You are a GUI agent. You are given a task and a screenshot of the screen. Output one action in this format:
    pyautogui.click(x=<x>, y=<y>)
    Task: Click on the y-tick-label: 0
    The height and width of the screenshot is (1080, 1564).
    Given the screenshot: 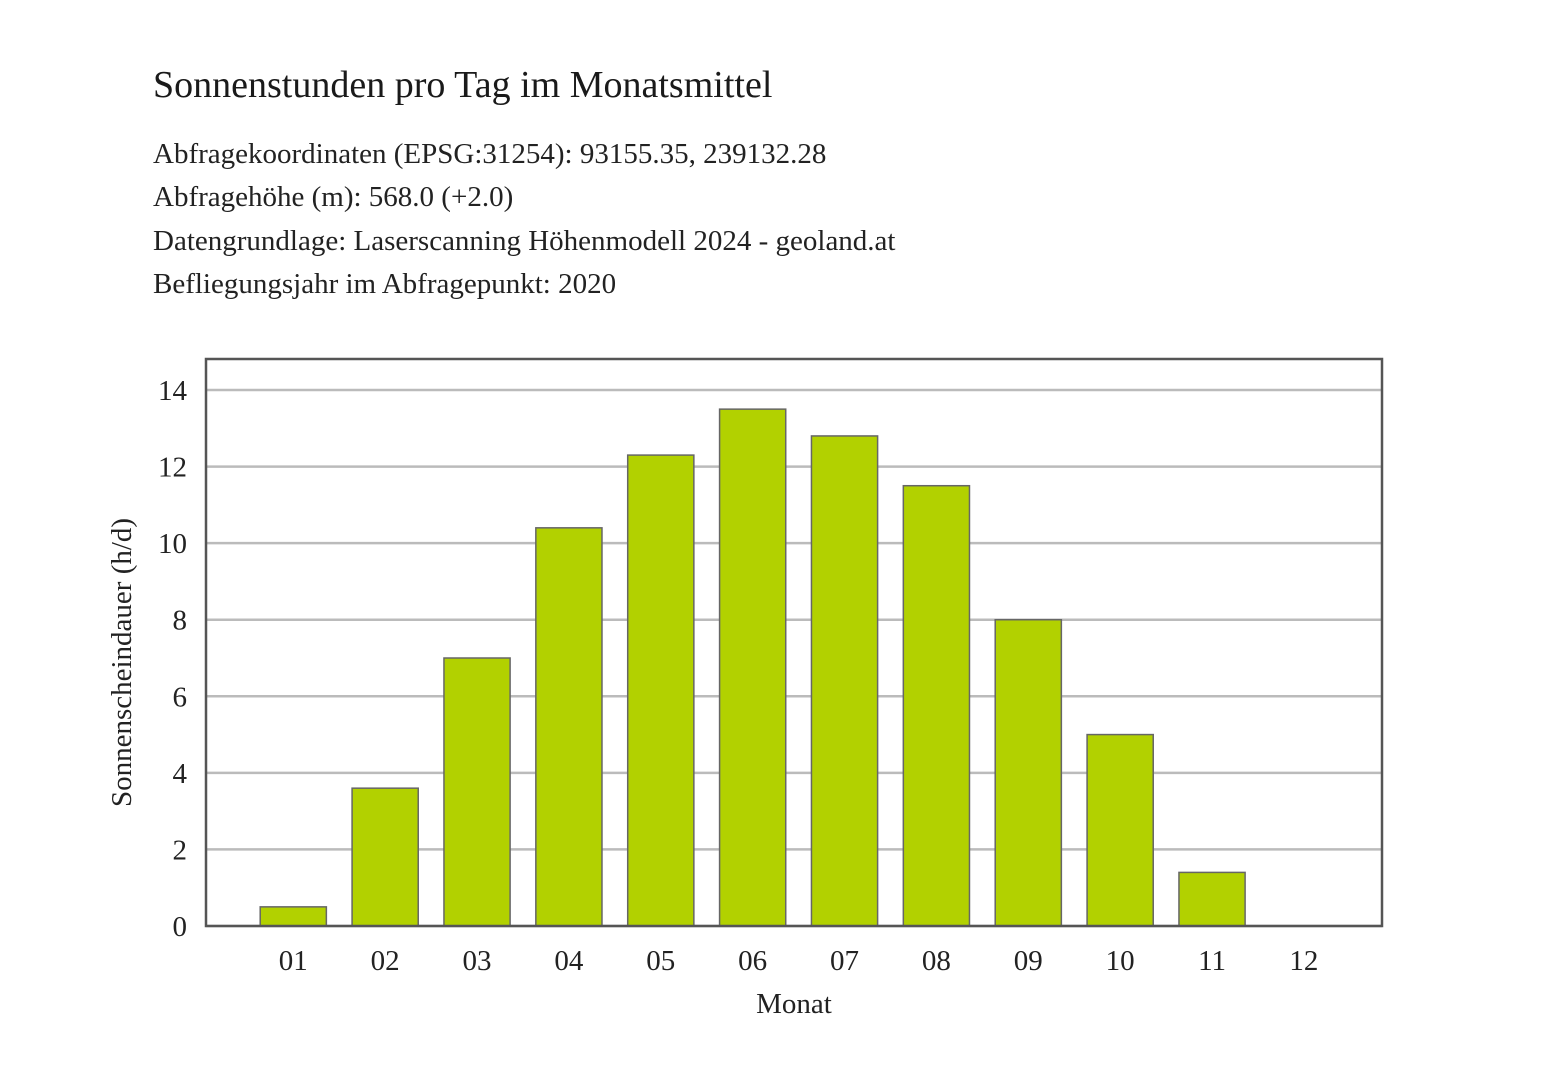 What is the action you would take?
    pyautogui.click(x=180, y=927)
    